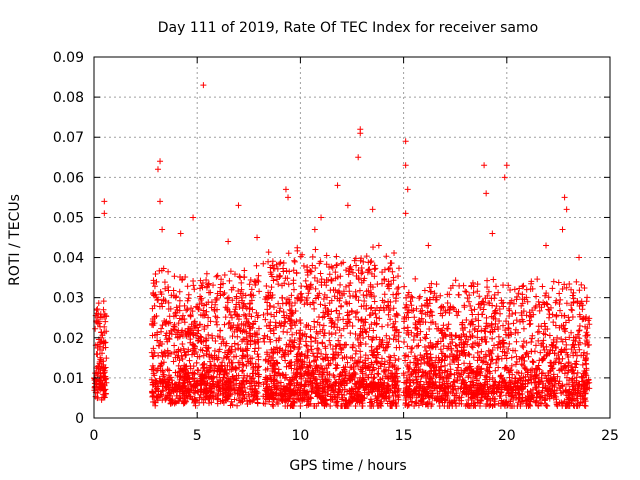 The image size is (640, 480). Describe the element at coordinates (507, 436) in the screenshot. I see `x-tick-label: 20` at that location.